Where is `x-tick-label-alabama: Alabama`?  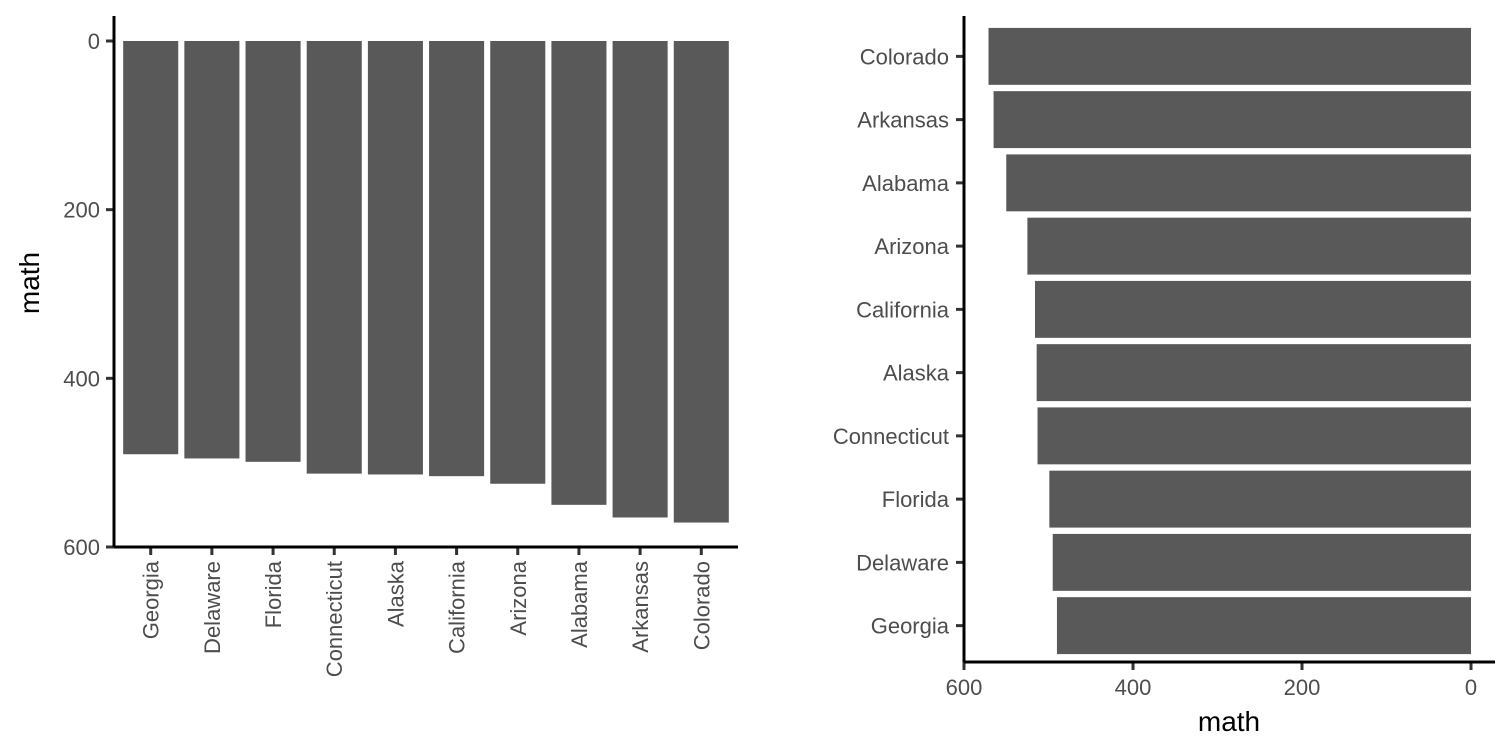
x-tick-label-alabama: Alabama is located at coordinates (579, 604).